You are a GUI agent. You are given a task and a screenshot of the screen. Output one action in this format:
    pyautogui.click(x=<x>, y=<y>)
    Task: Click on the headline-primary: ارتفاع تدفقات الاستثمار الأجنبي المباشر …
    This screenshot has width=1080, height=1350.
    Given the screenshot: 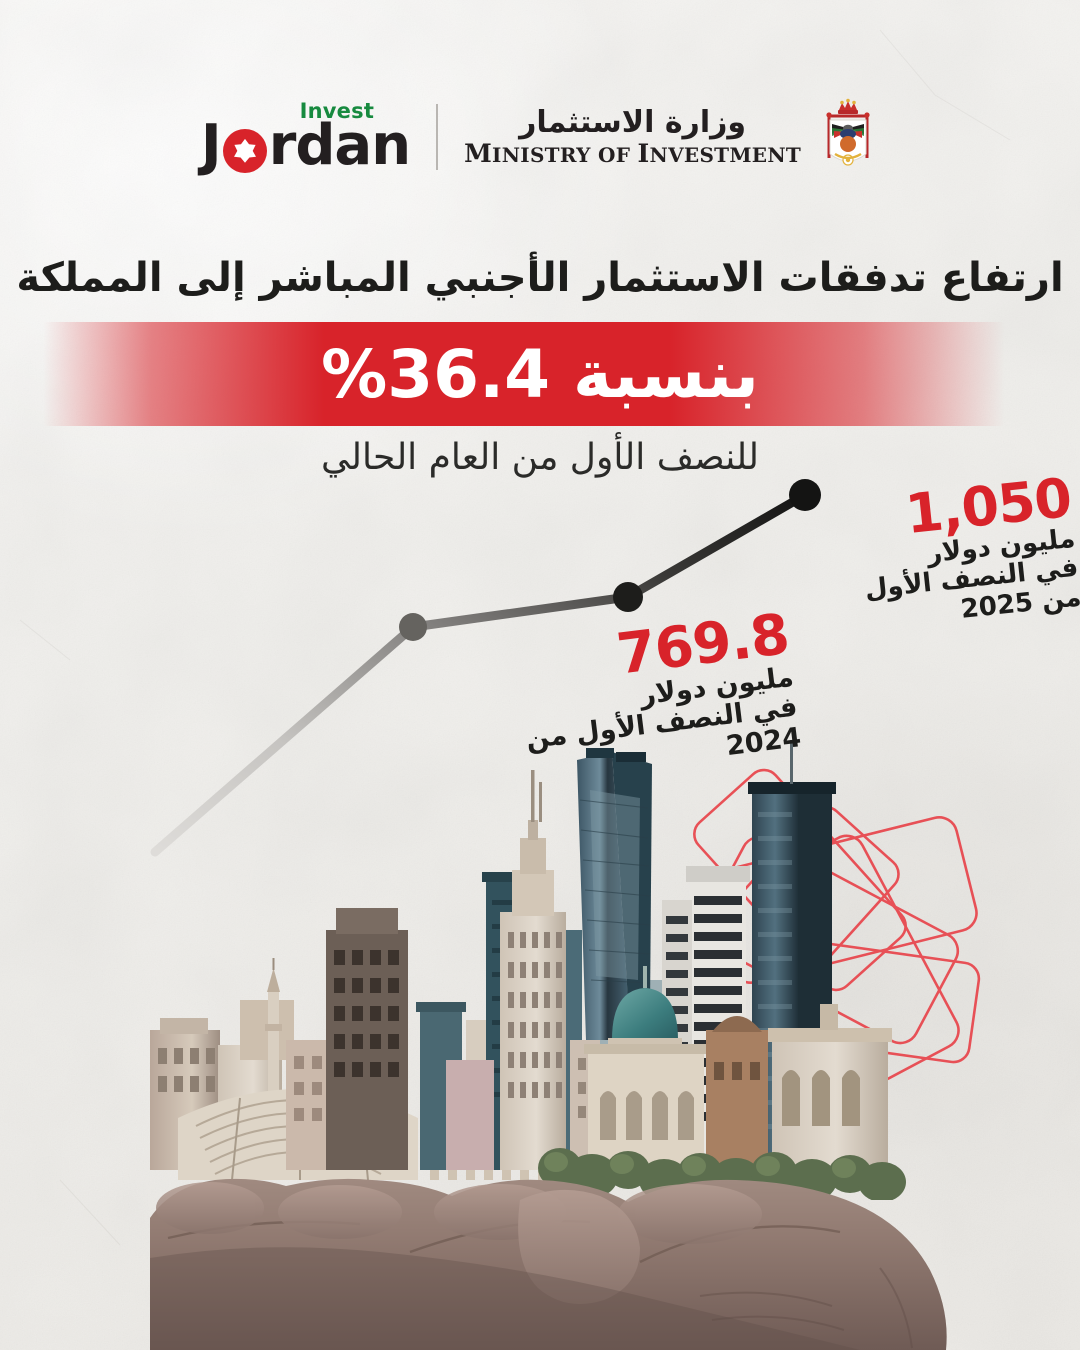 What is the action you would take?
    pyautogui.click(x=540, y=278)
    